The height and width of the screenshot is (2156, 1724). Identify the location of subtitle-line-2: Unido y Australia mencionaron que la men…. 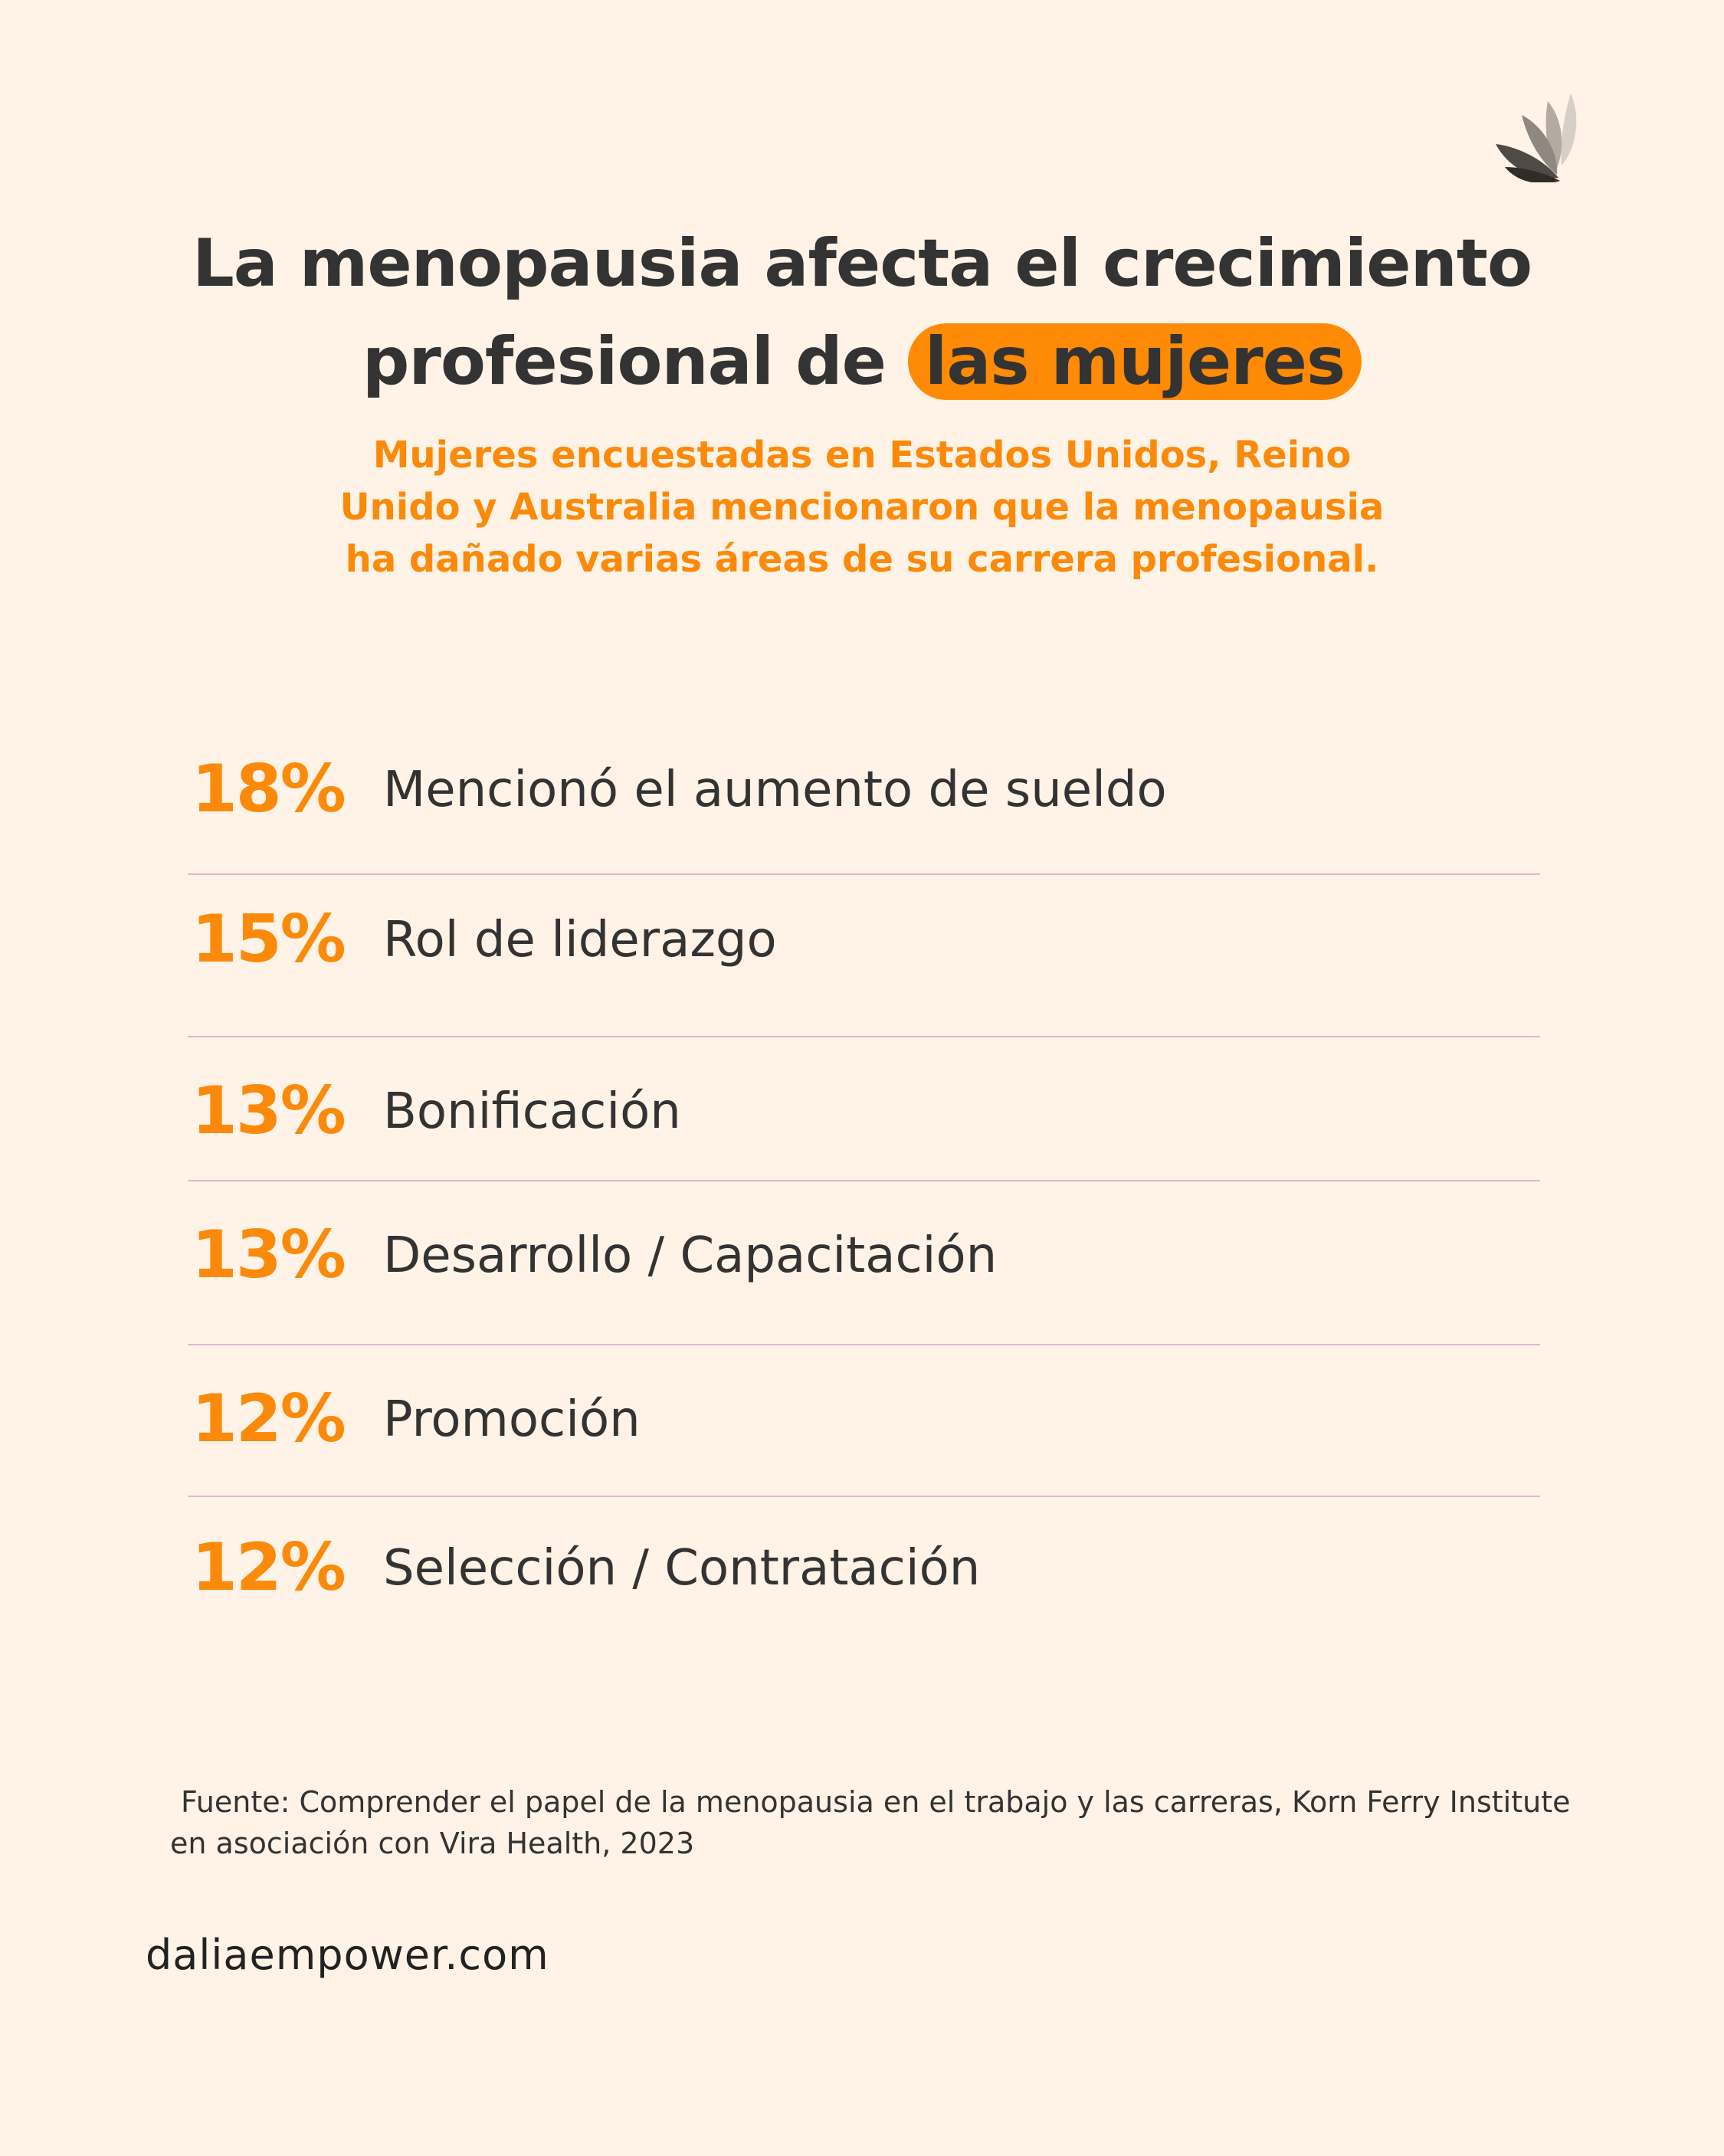
(862, 507).